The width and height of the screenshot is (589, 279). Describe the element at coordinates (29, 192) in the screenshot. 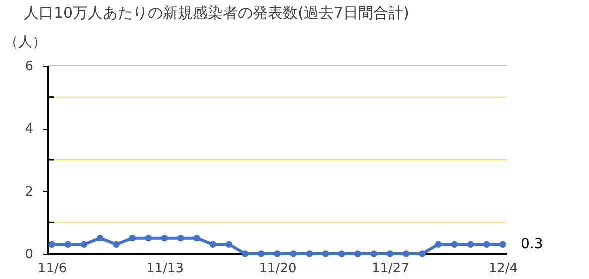

I see `y-tick-label: 2` at that location.